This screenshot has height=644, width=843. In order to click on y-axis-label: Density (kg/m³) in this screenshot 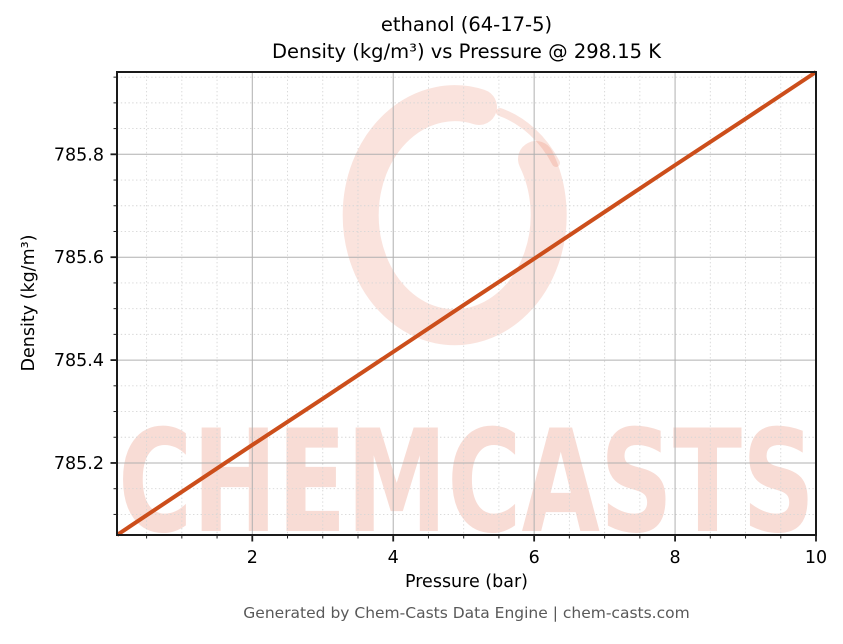, I will do `click(29, 303)`.